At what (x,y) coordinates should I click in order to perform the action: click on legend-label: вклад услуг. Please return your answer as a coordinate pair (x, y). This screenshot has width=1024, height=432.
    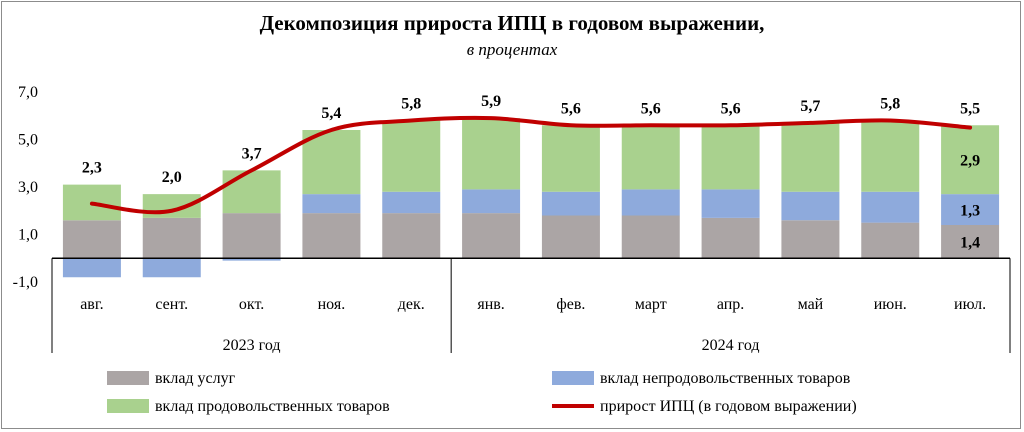
    Looking at the image, I should click on (195, 378).